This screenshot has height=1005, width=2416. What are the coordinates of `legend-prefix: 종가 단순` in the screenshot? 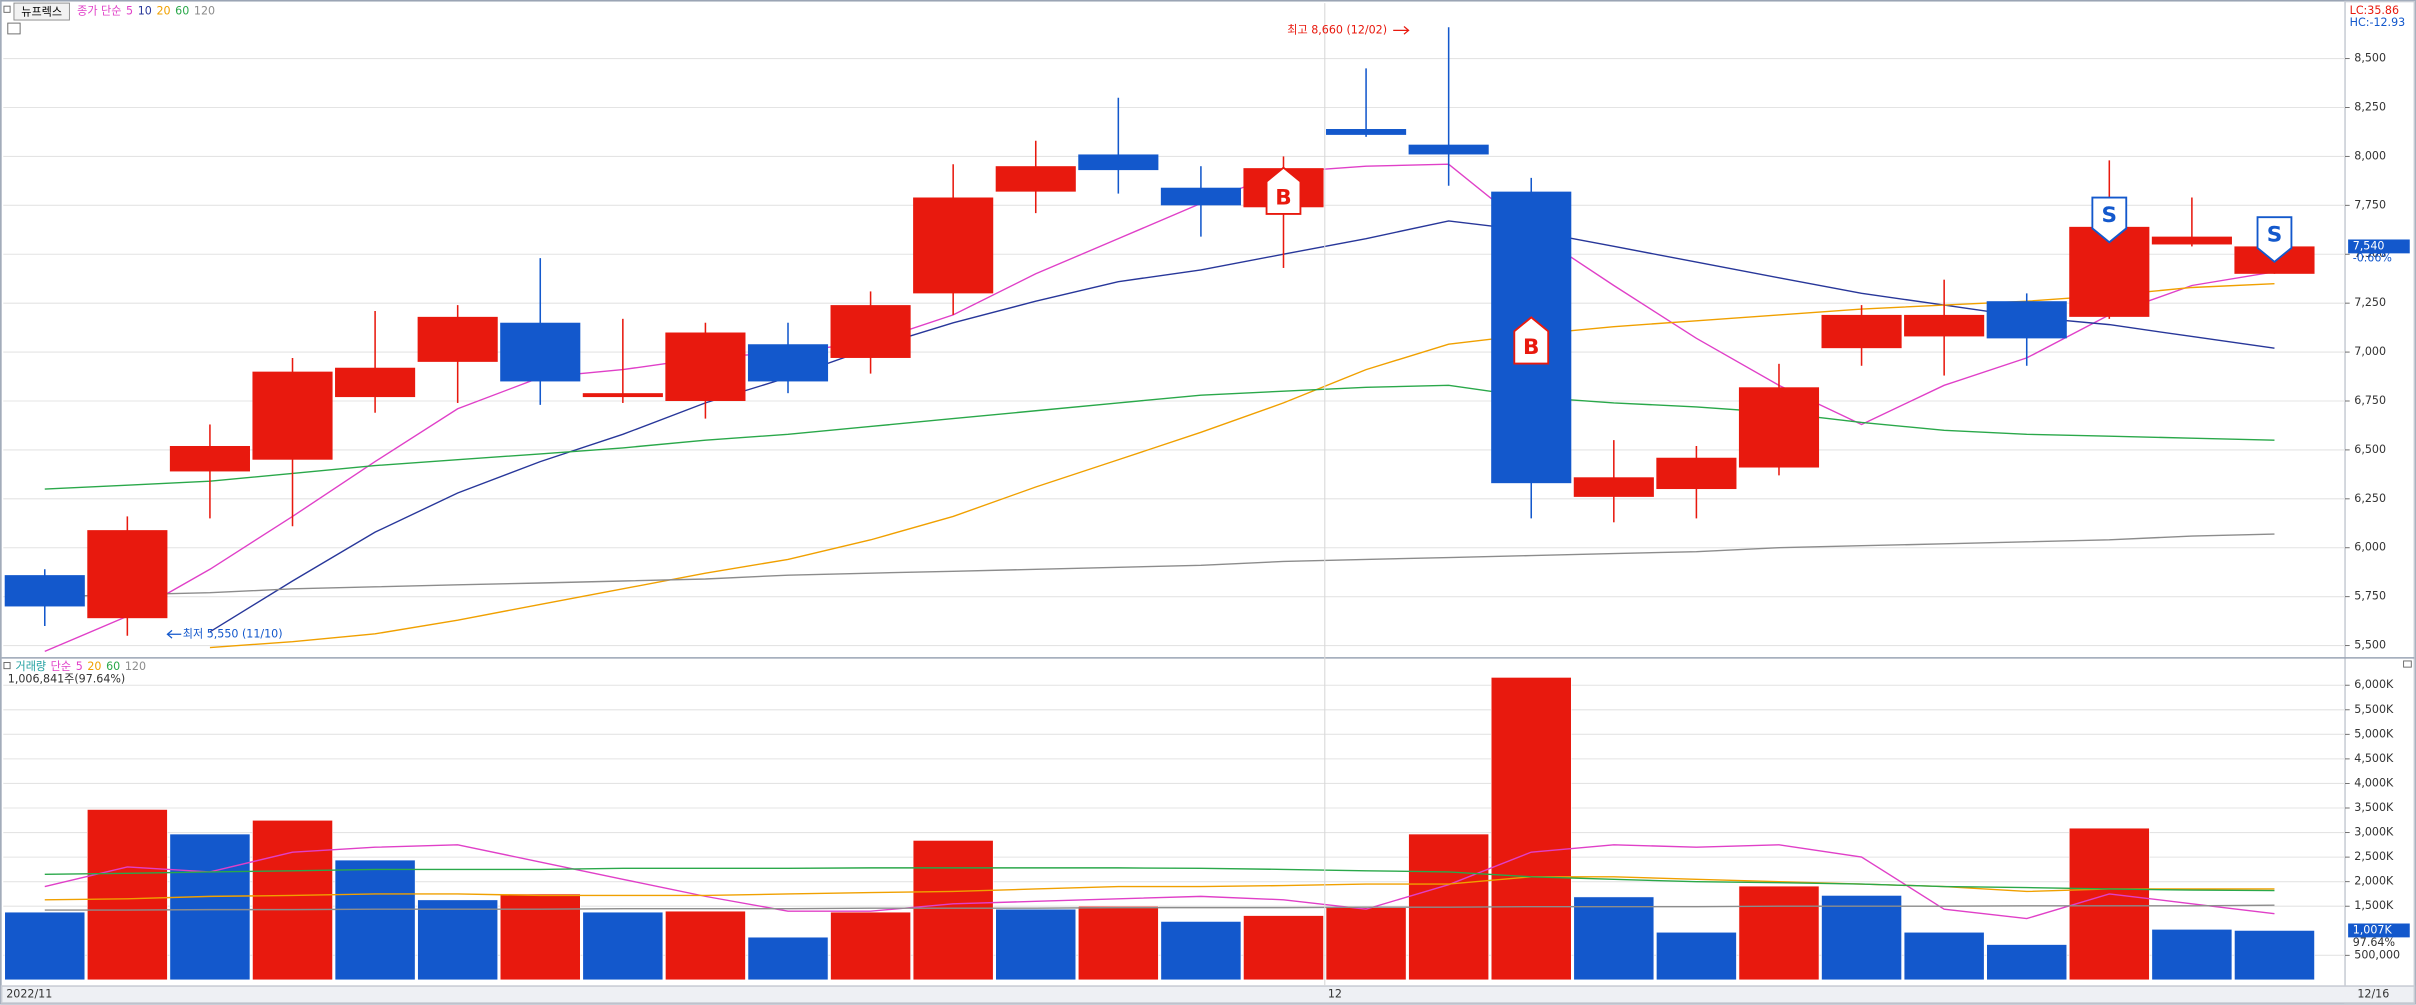 It's located at (99, 11).